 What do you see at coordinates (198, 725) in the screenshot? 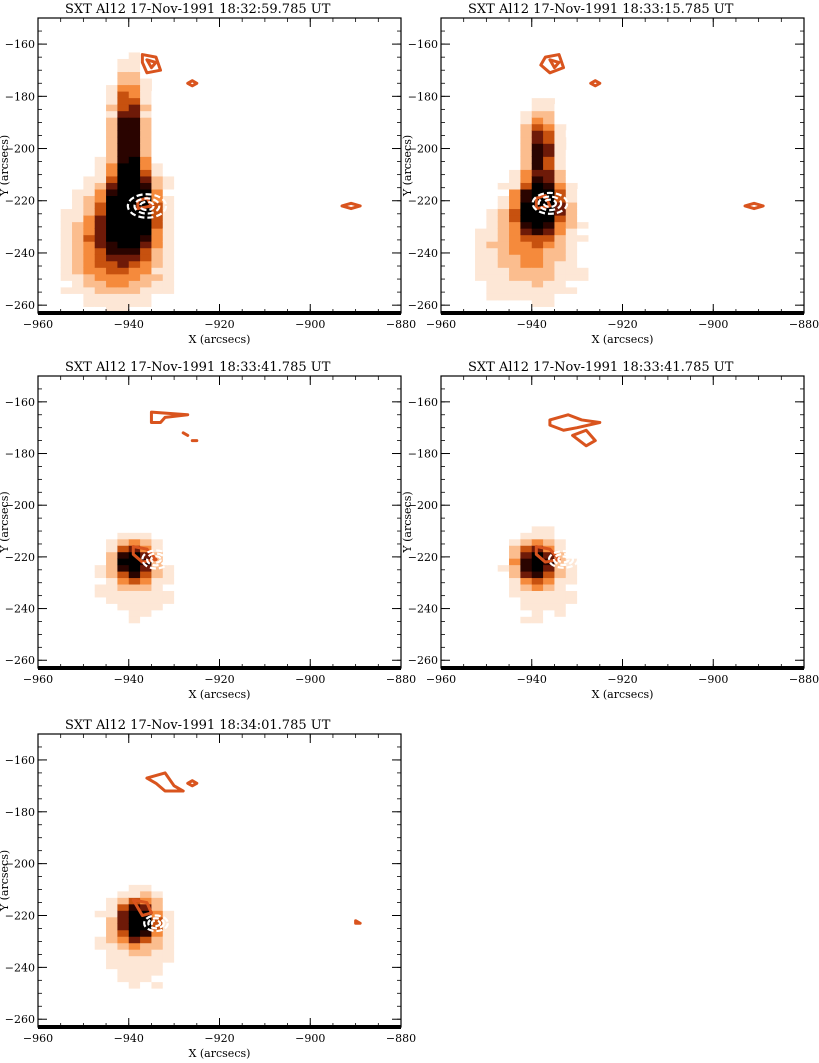
I see `panel-title: SXT Al12 17-Nov-1991 18:34:01.785 UT` at bounding box center [198, 725].